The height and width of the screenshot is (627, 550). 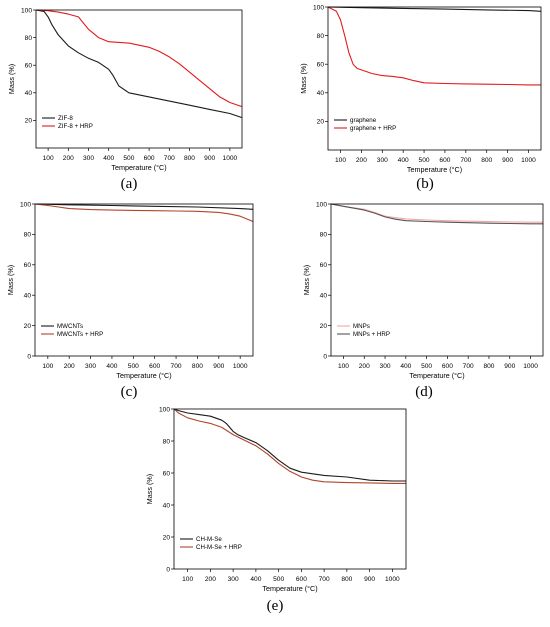 I want to click on legend-label: CH-M-Se, so click(x=209, y=539).